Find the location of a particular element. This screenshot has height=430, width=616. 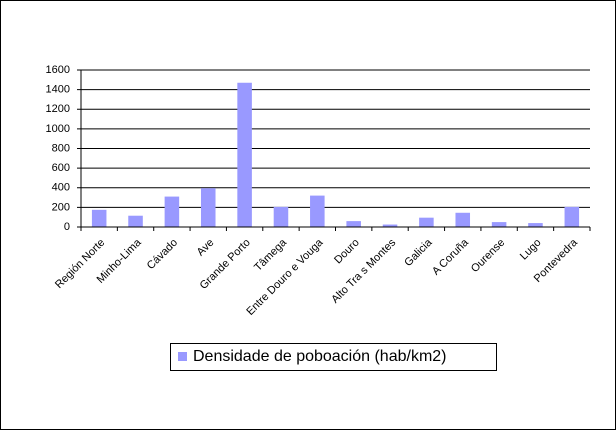

y-tick-label: 200 is located at coordinates (61, 207).